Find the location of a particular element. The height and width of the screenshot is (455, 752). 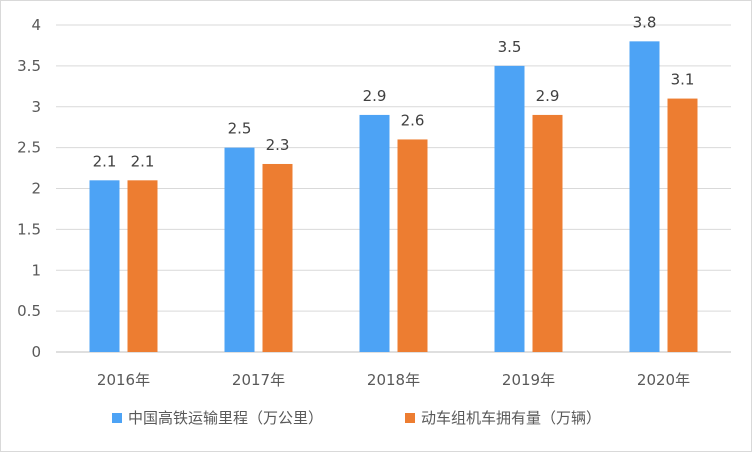

x-tick-label: 2020年 is located at coordinates (663, 380).